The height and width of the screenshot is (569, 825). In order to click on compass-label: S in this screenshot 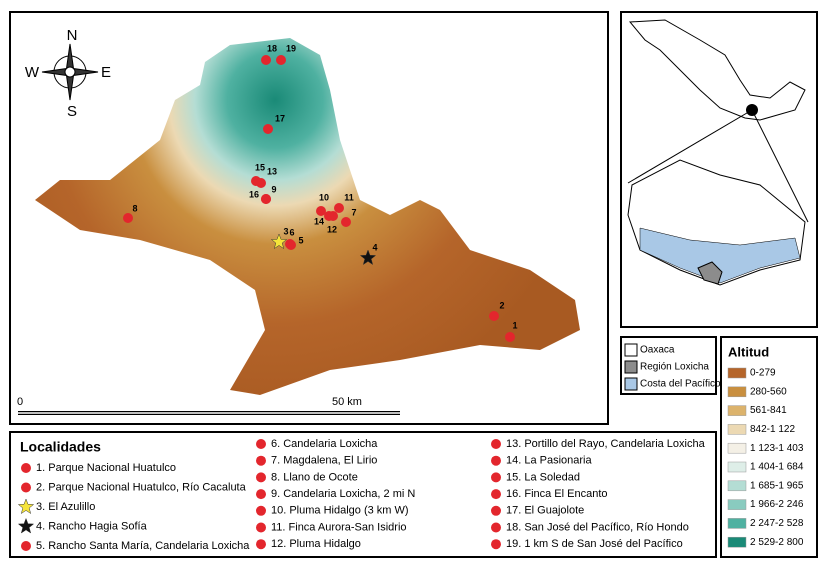, I will do `click(72, 111)`.